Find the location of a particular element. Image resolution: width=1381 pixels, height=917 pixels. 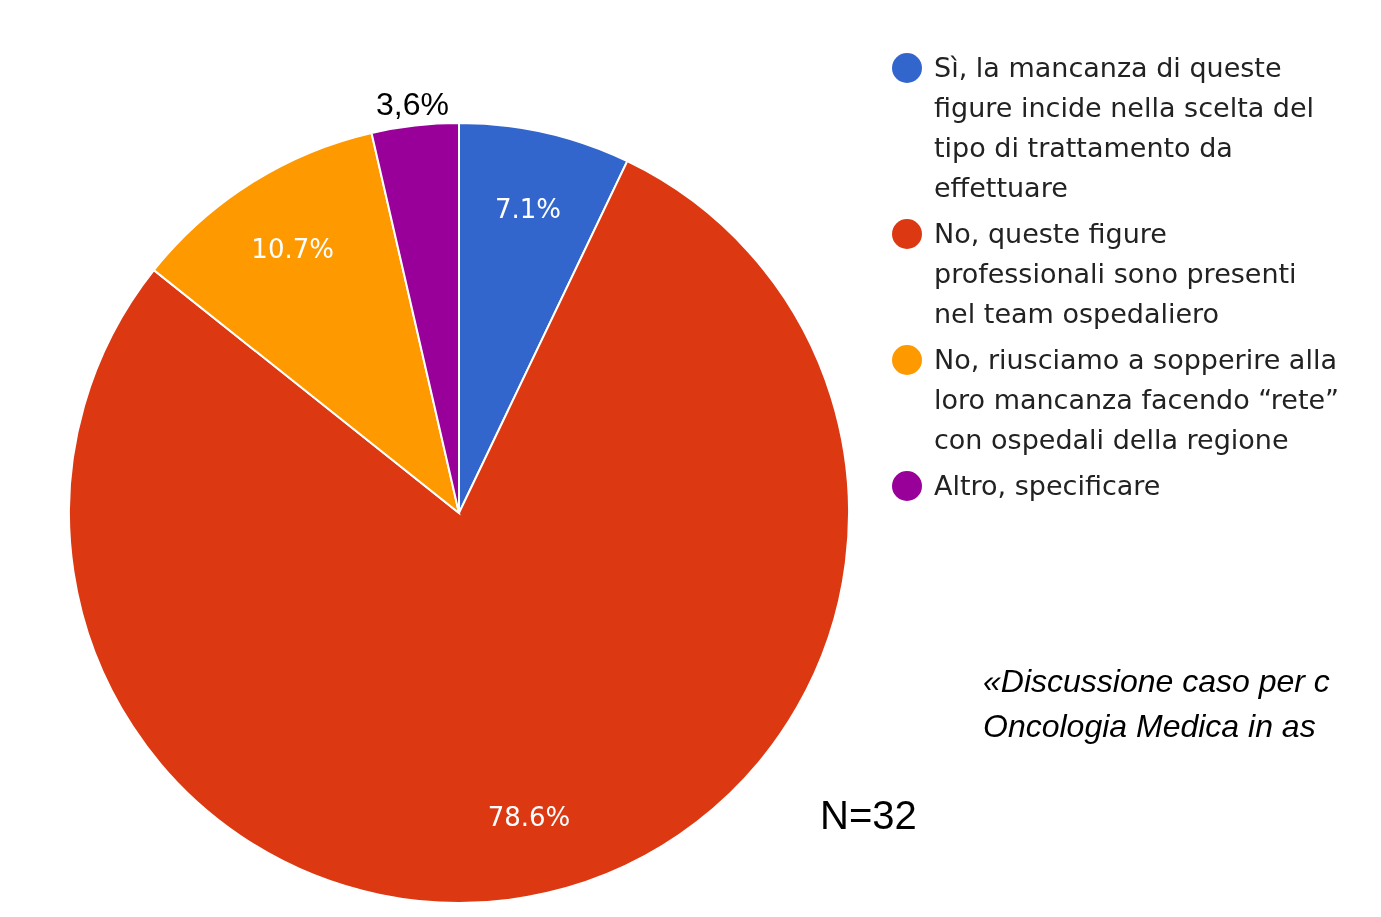

text: «Discussione caso per c is located at coordinates (1156, 681).